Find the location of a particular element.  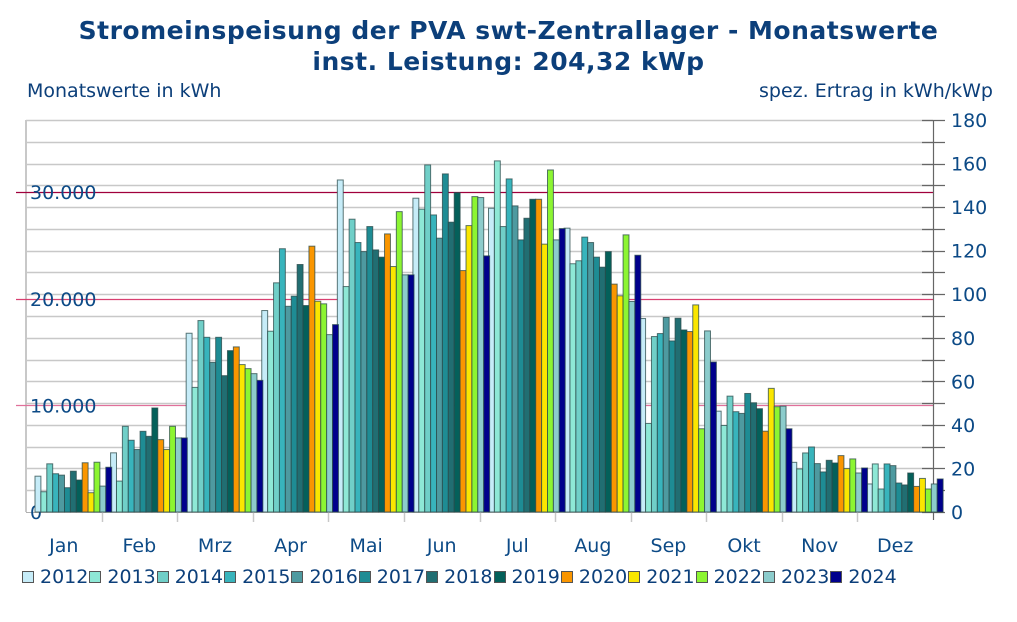

y2-tick-label: 20 is located at coordinates (963, 469).